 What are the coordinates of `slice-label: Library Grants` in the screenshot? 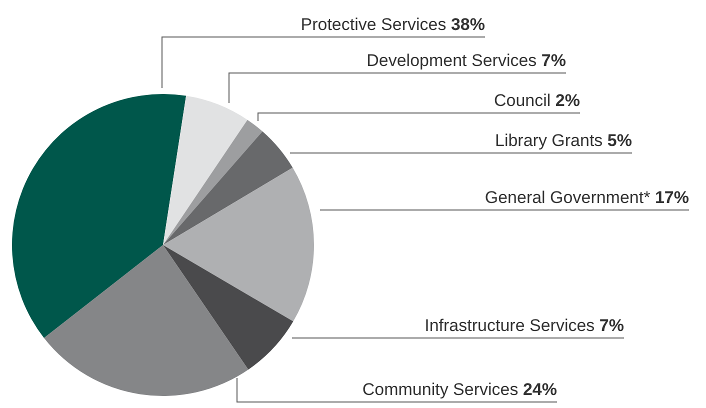 It's located at (551, 140).